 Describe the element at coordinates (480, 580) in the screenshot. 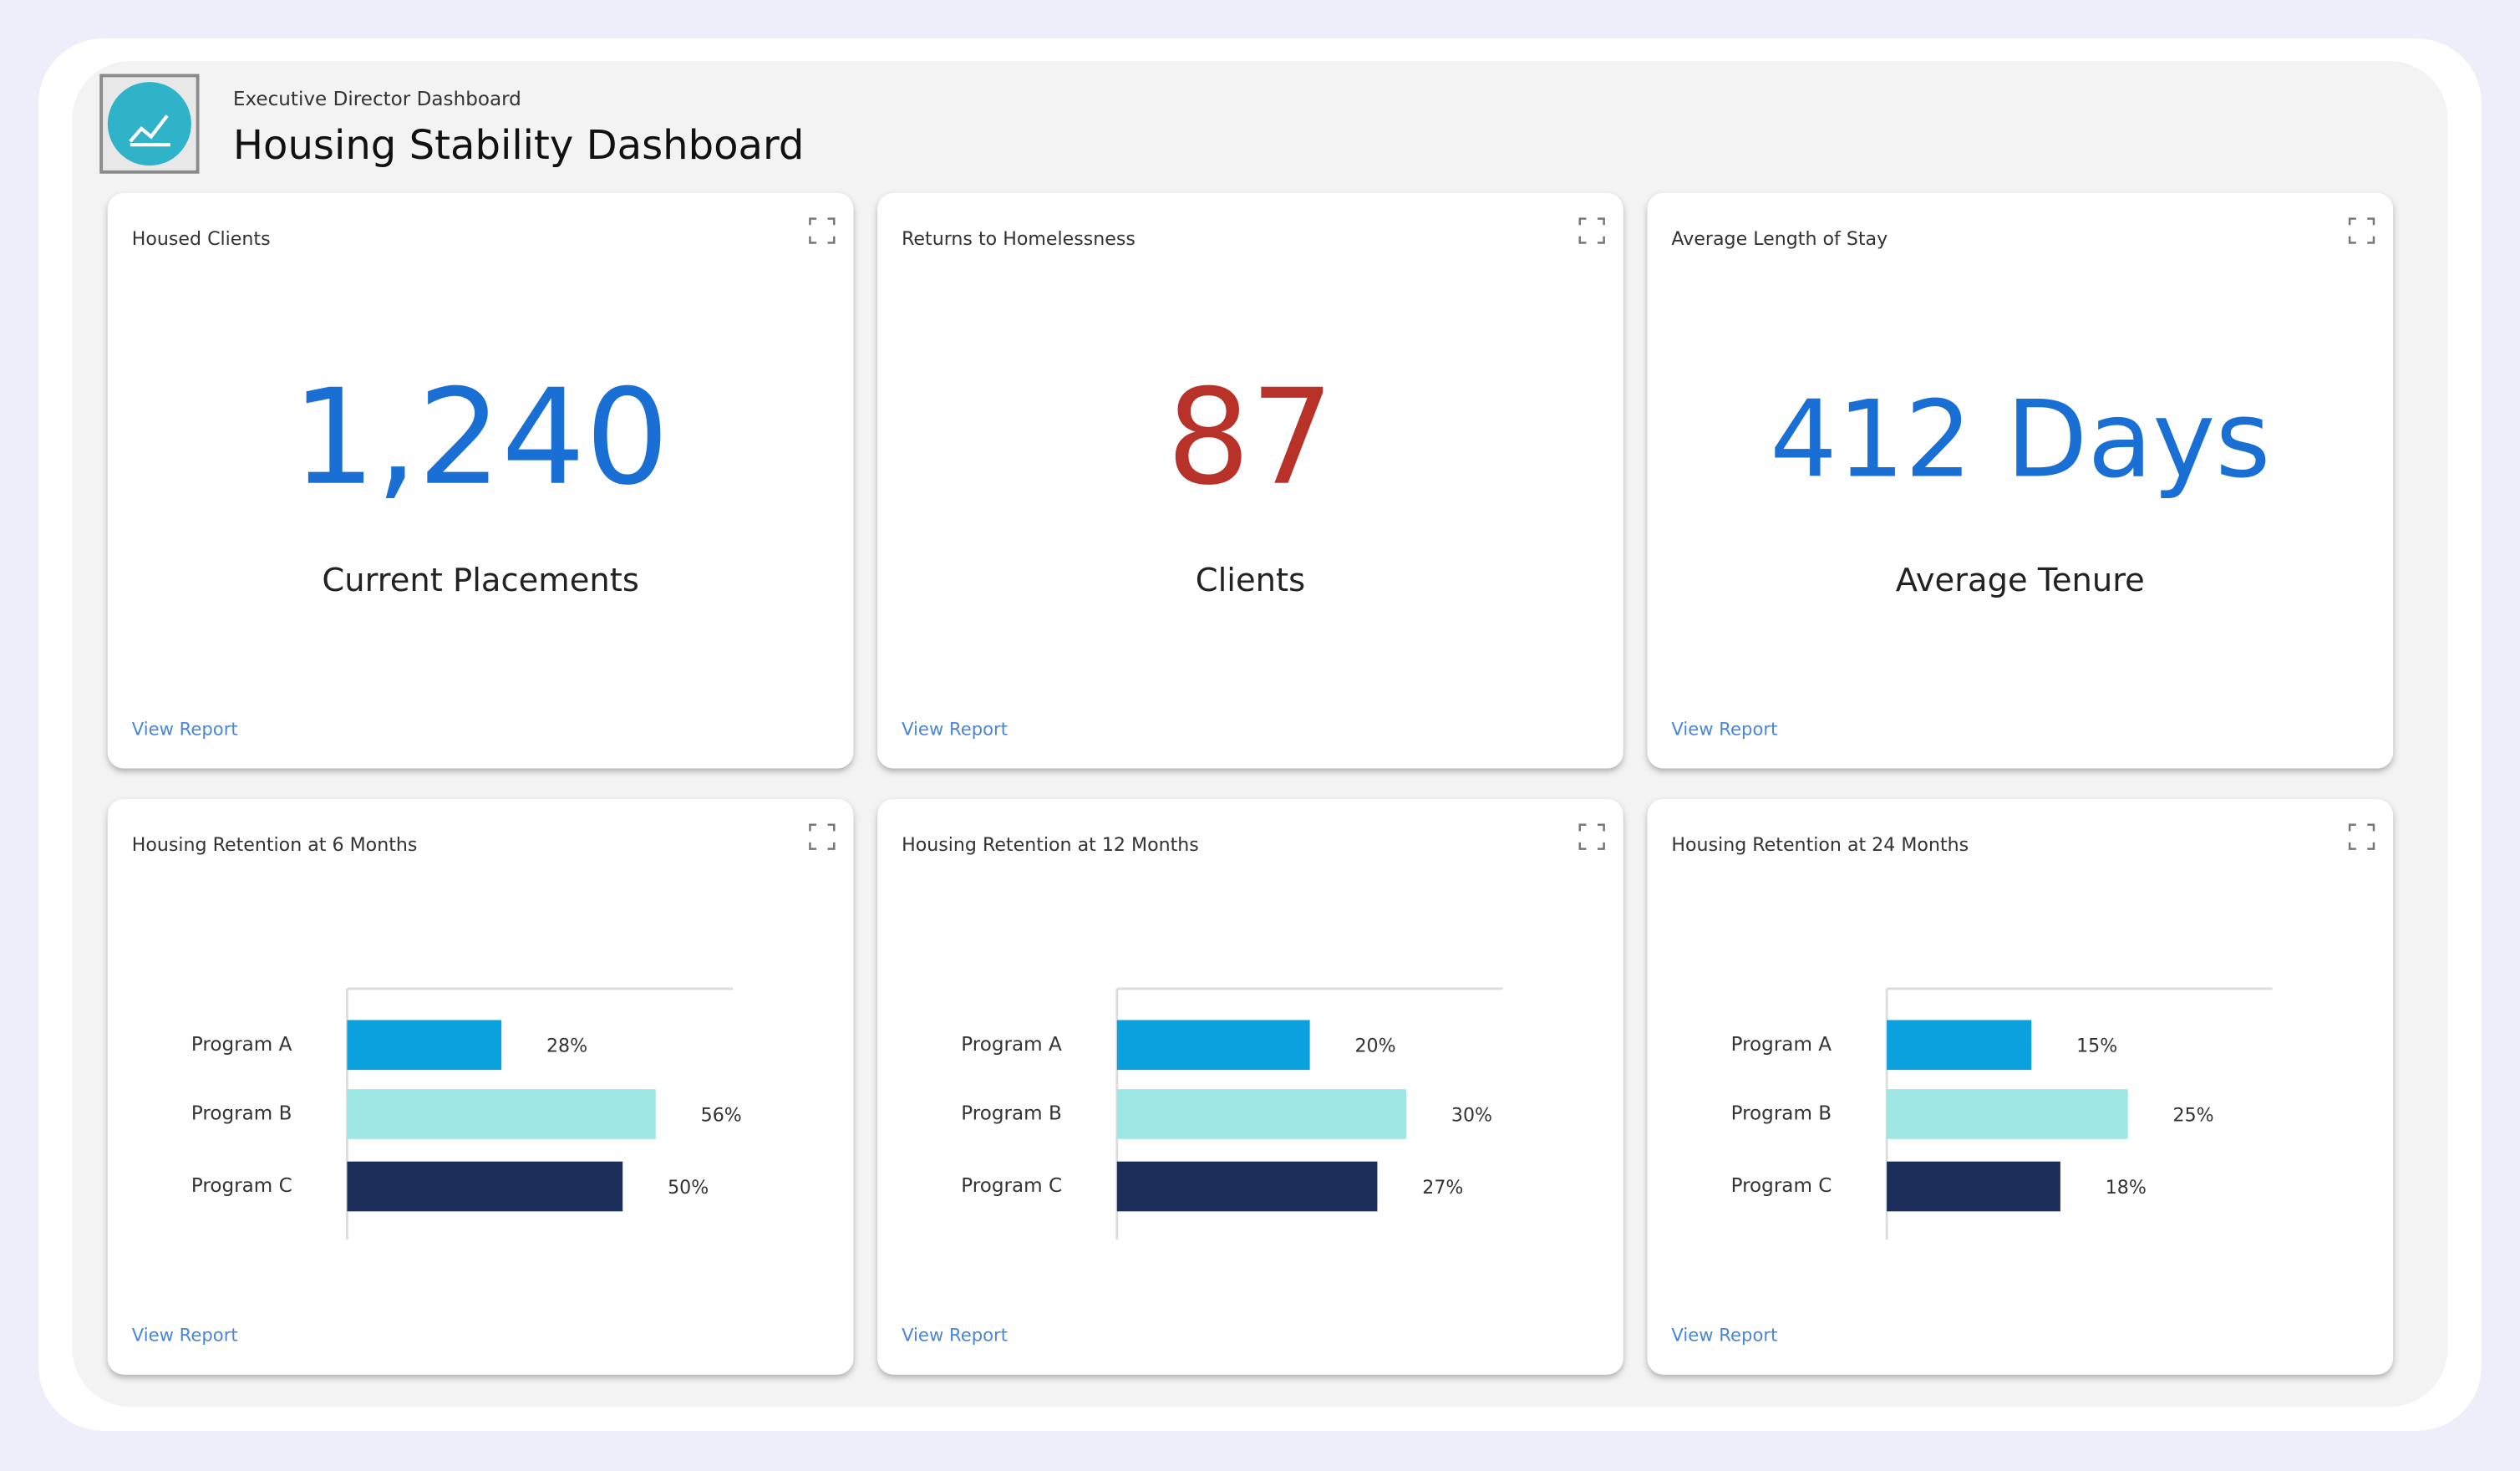

I see `kpi-caption: Current Placements` at that location.